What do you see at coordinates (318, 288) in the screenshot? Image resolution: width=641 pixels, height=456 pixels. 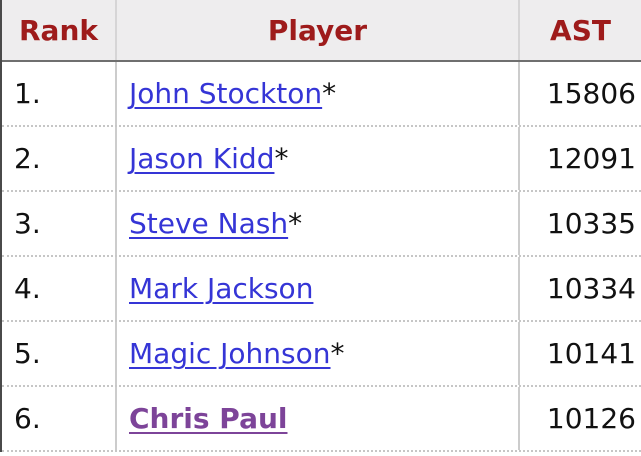 I see `player-cell: Mark Jackson` at bounding box center [318, 288].